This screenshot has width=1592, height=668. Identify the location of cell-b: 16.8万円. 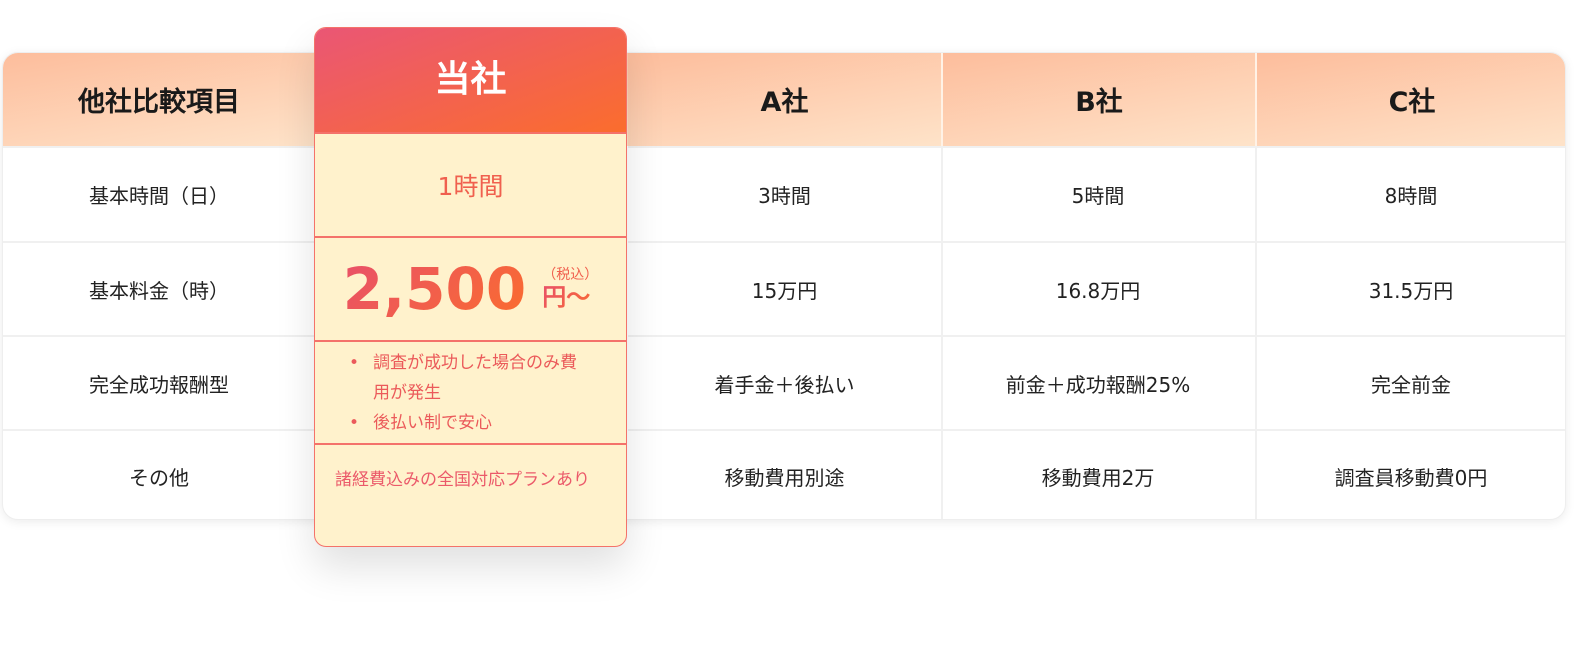
(1098, 288).